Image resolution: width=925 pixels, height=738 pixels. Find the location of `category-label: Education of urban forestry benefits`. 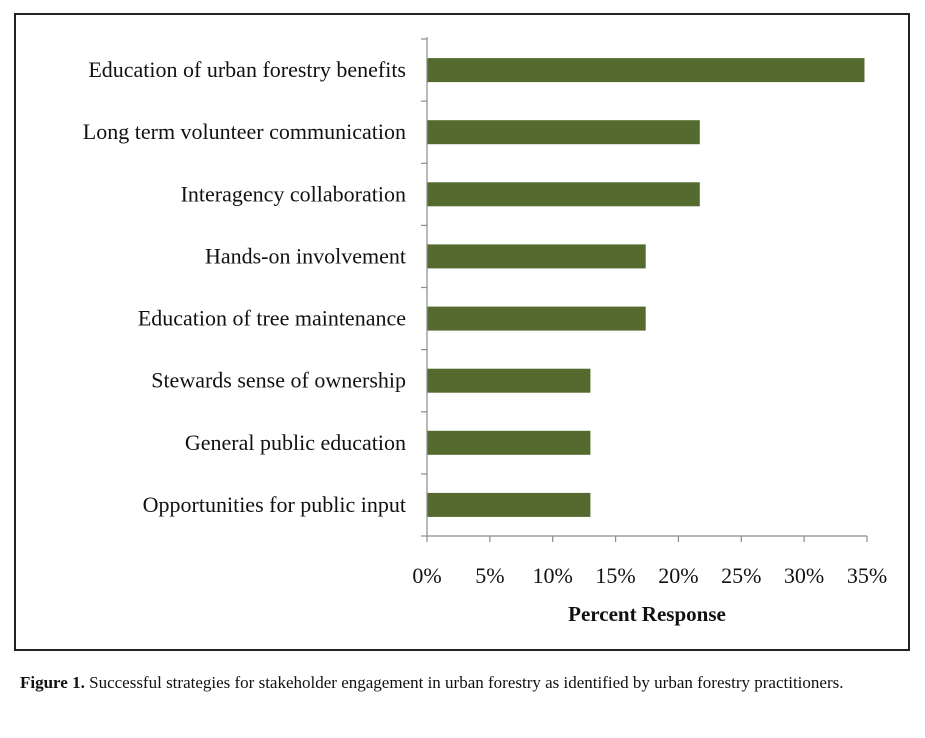

category-label: Education of urban forestry benefits is located at coordinates (247, 69).